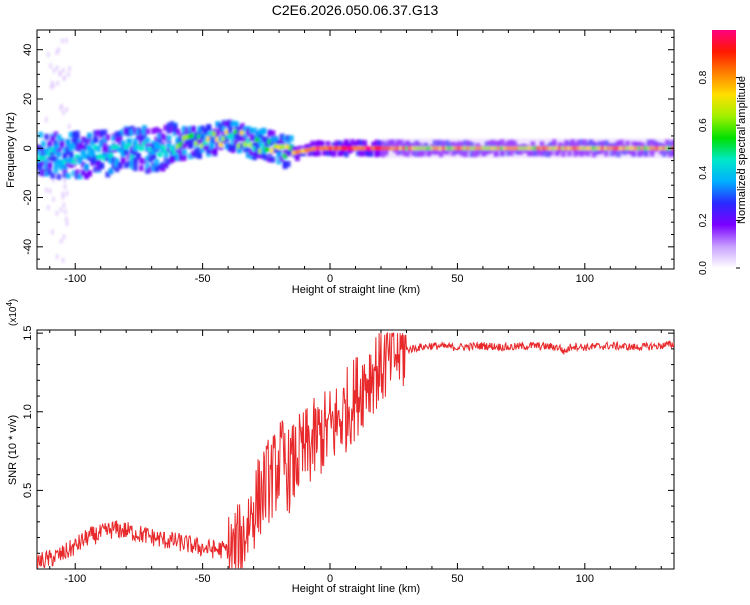 The image size is (750, 605). I want to click on x-tick-label: 0, so click(330, 579).